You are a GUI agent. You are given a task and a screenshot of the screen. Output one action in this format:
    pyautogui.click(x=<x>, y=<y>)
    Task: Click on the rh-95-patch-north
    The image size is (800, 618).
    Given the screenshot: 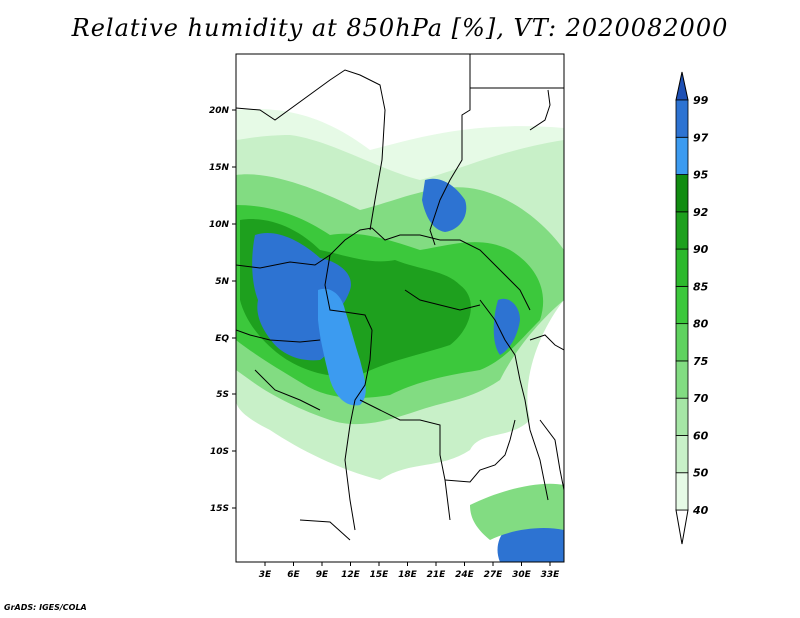 What is the action you would take?
    pyautogui.click(x=444, y=205)
    